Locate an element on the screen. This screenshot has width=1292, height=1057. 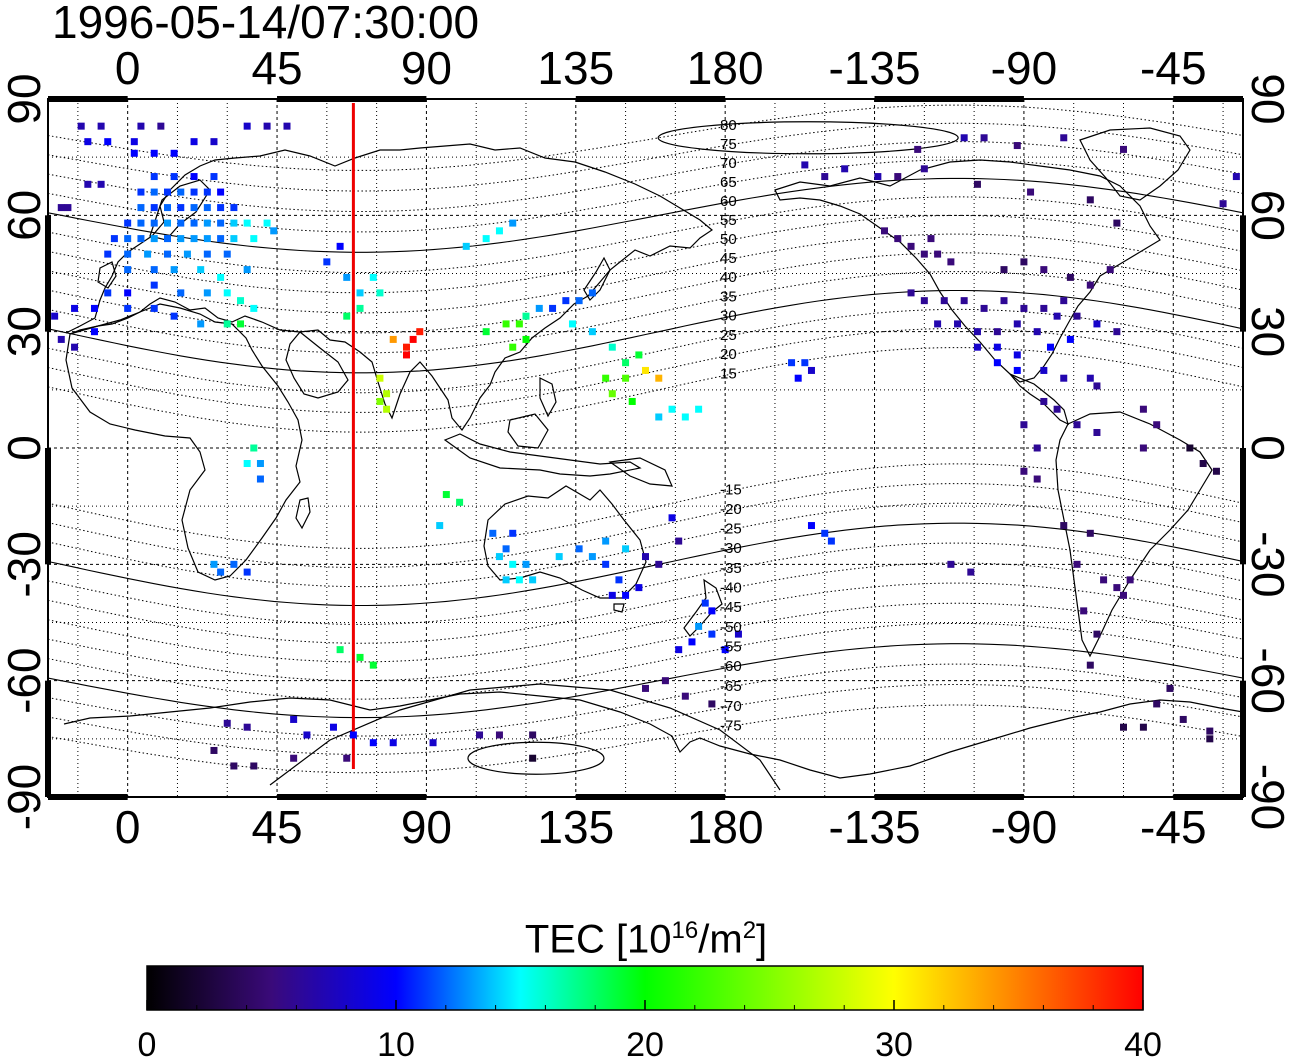
bottom-axis-label: -135 is located at coordinates (875, 827).